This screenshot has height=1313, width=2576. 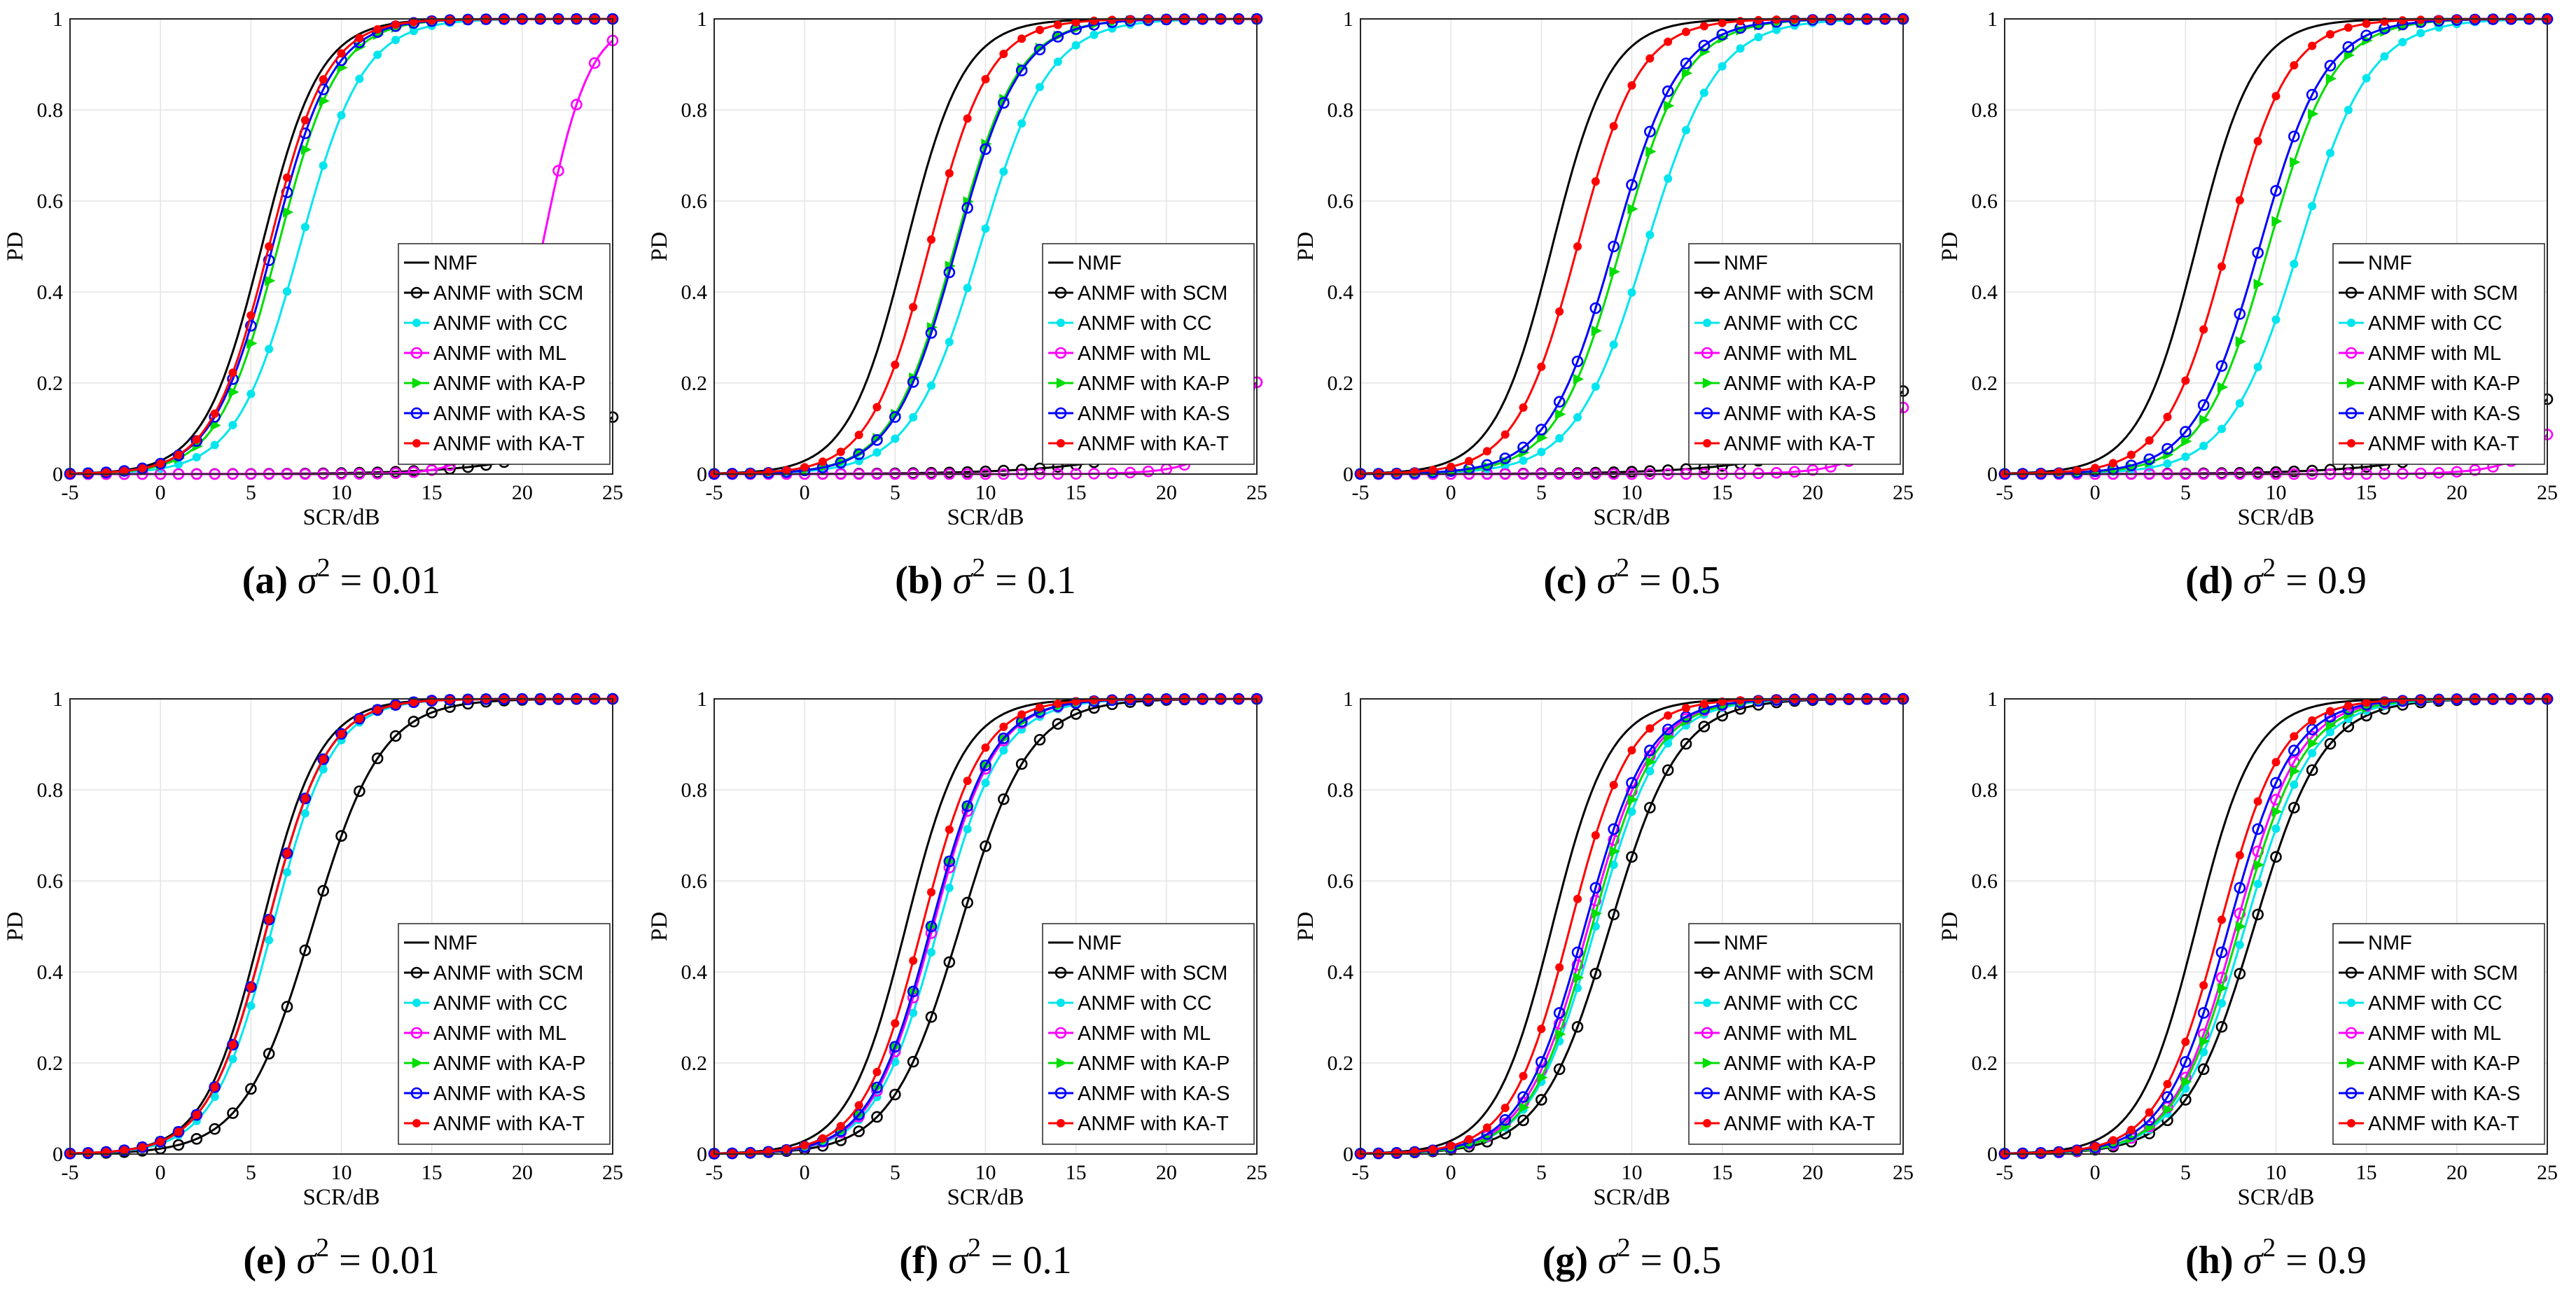 What do you see at coordinates (895, 1173) in the screenshot?
I see `x-tick-label: 5` at bounding box center [895, 1173].